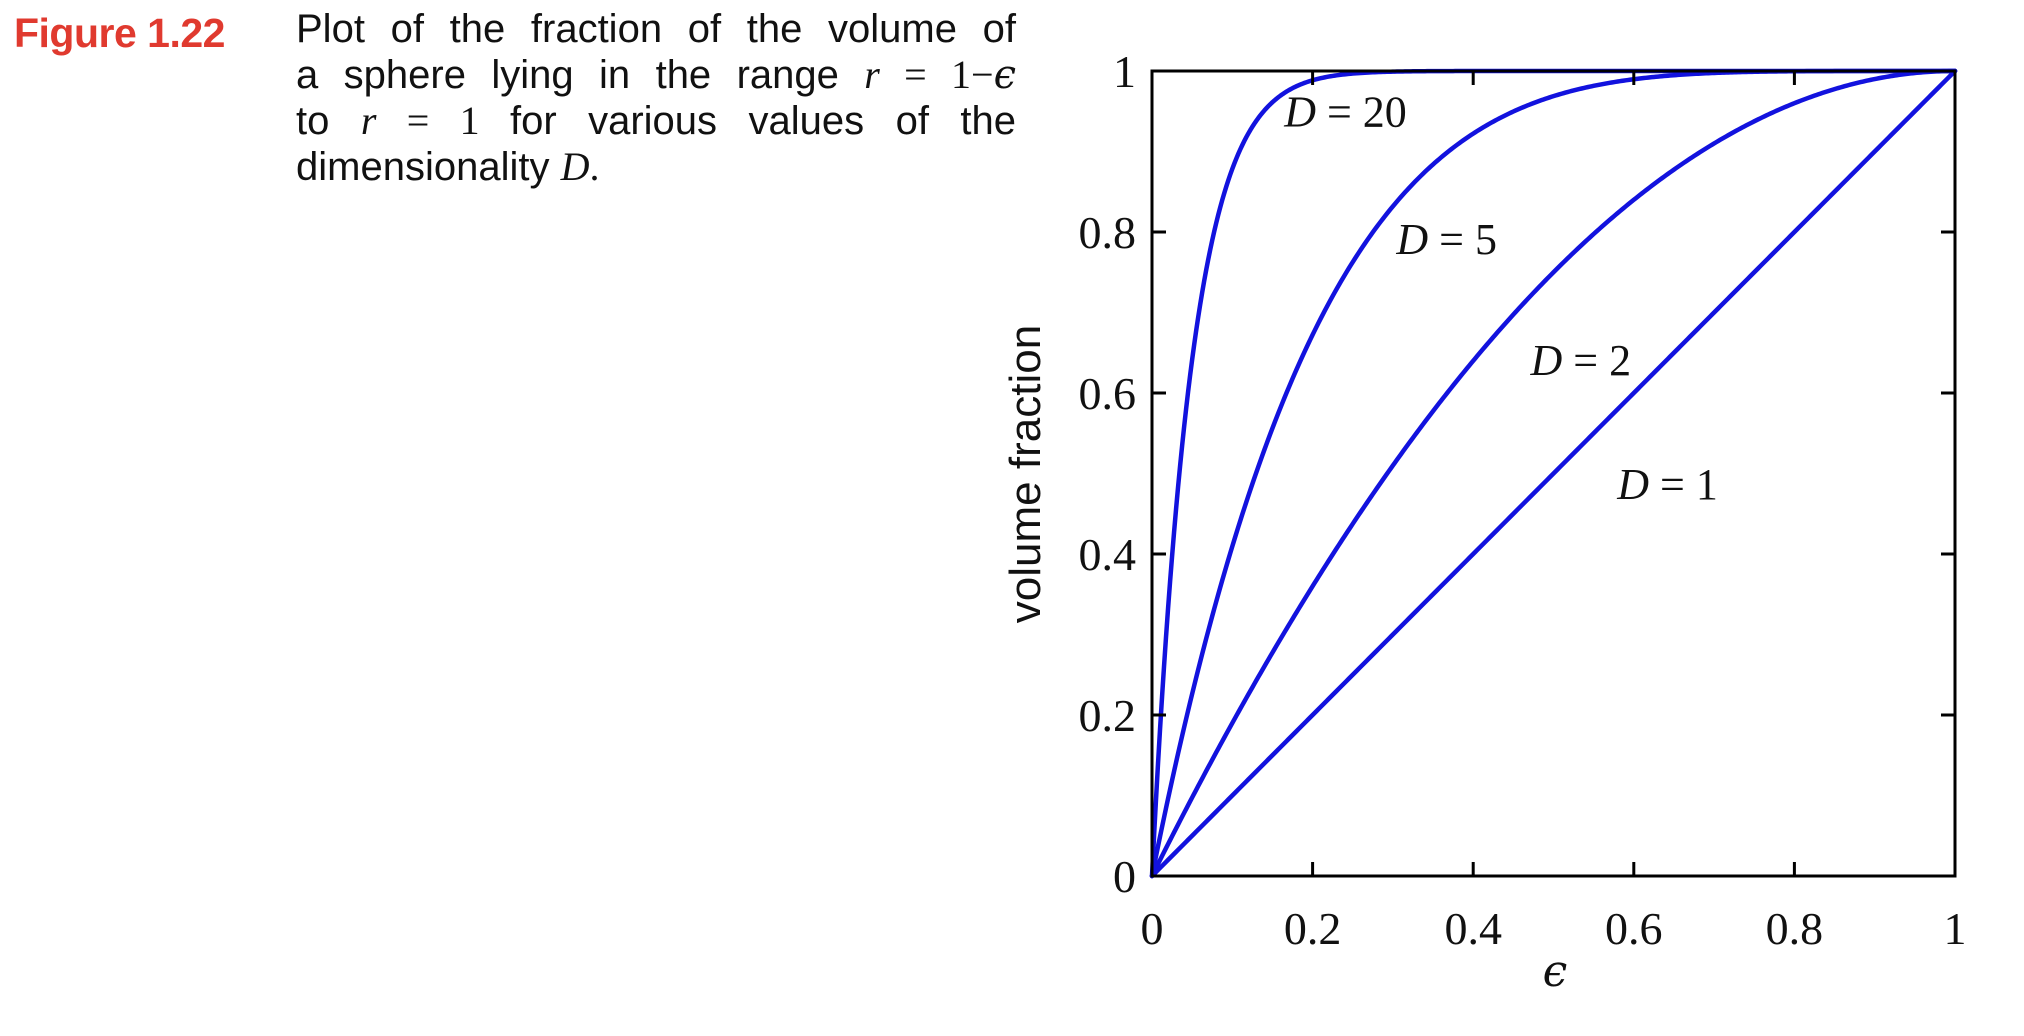  Describe the element at coordinates (1108, 232) in the screenshot. I see `y-tick-label: 0.8` at that location.